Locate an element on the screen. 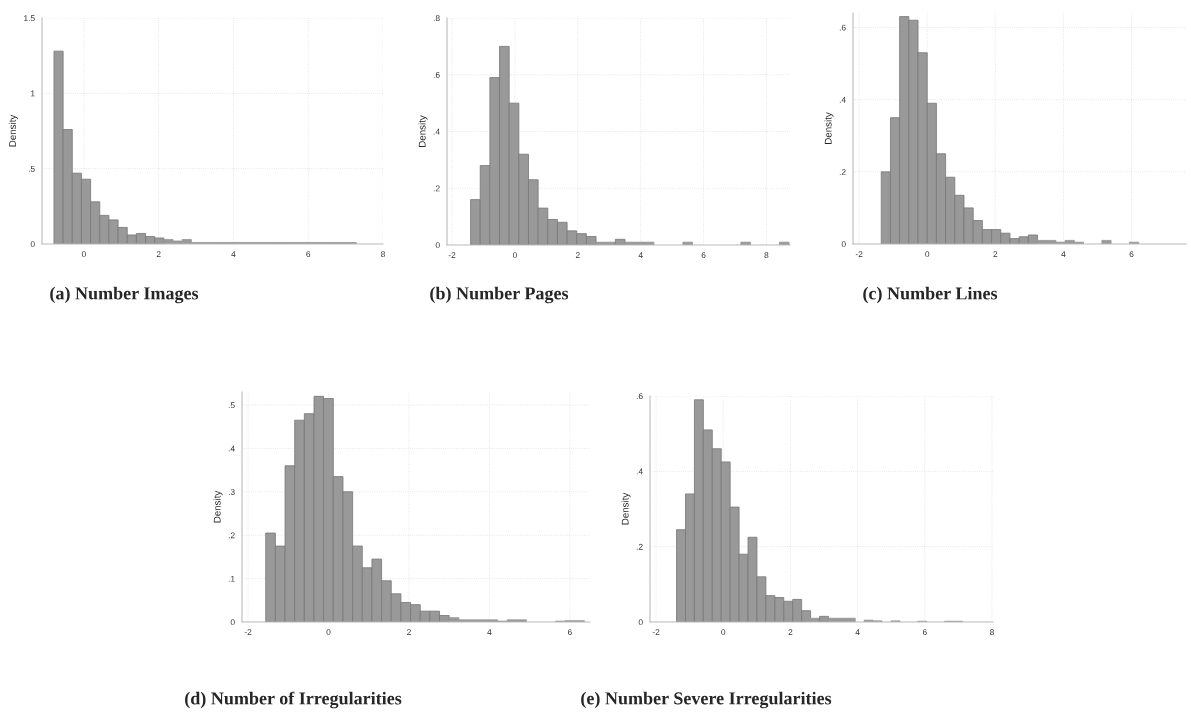 The width and height of the screenshot is (1191, 728). text: (a) Number Images is located at coordinates (124, 295).